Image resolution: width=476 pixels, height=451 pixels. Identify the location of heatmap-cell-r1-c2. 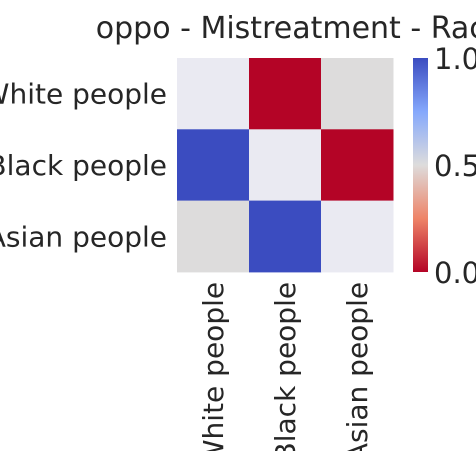
(357, 165).